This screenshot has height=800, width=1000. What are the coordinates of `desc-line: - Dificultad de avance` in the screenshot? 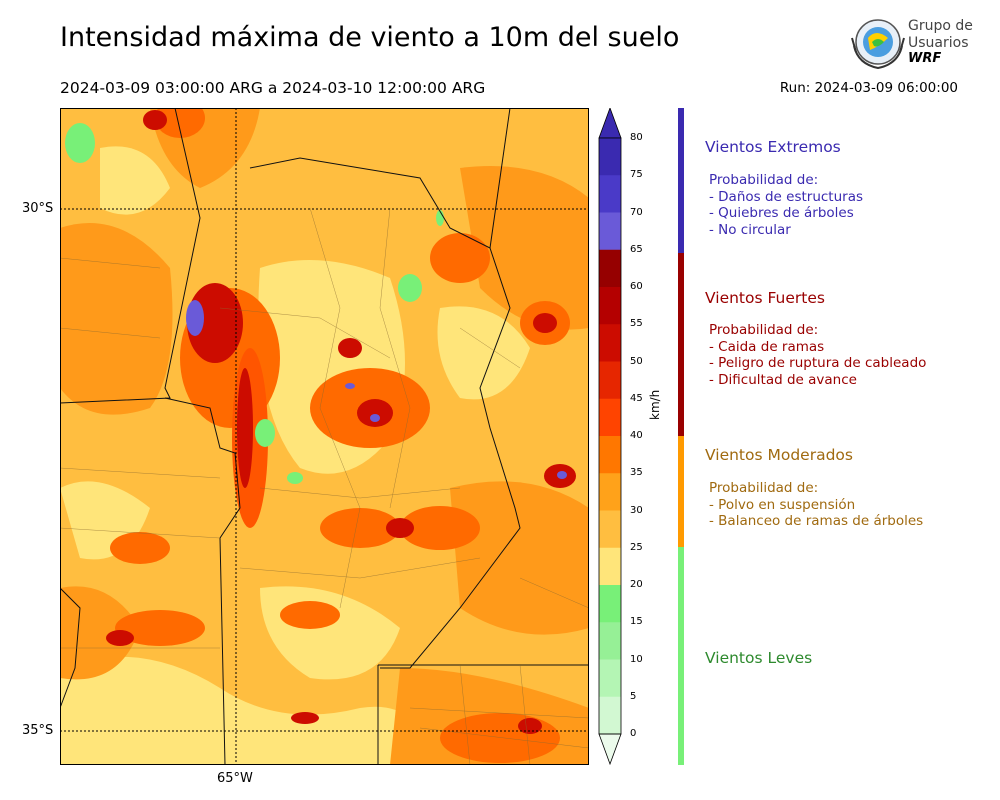 It's located at (783, 379).